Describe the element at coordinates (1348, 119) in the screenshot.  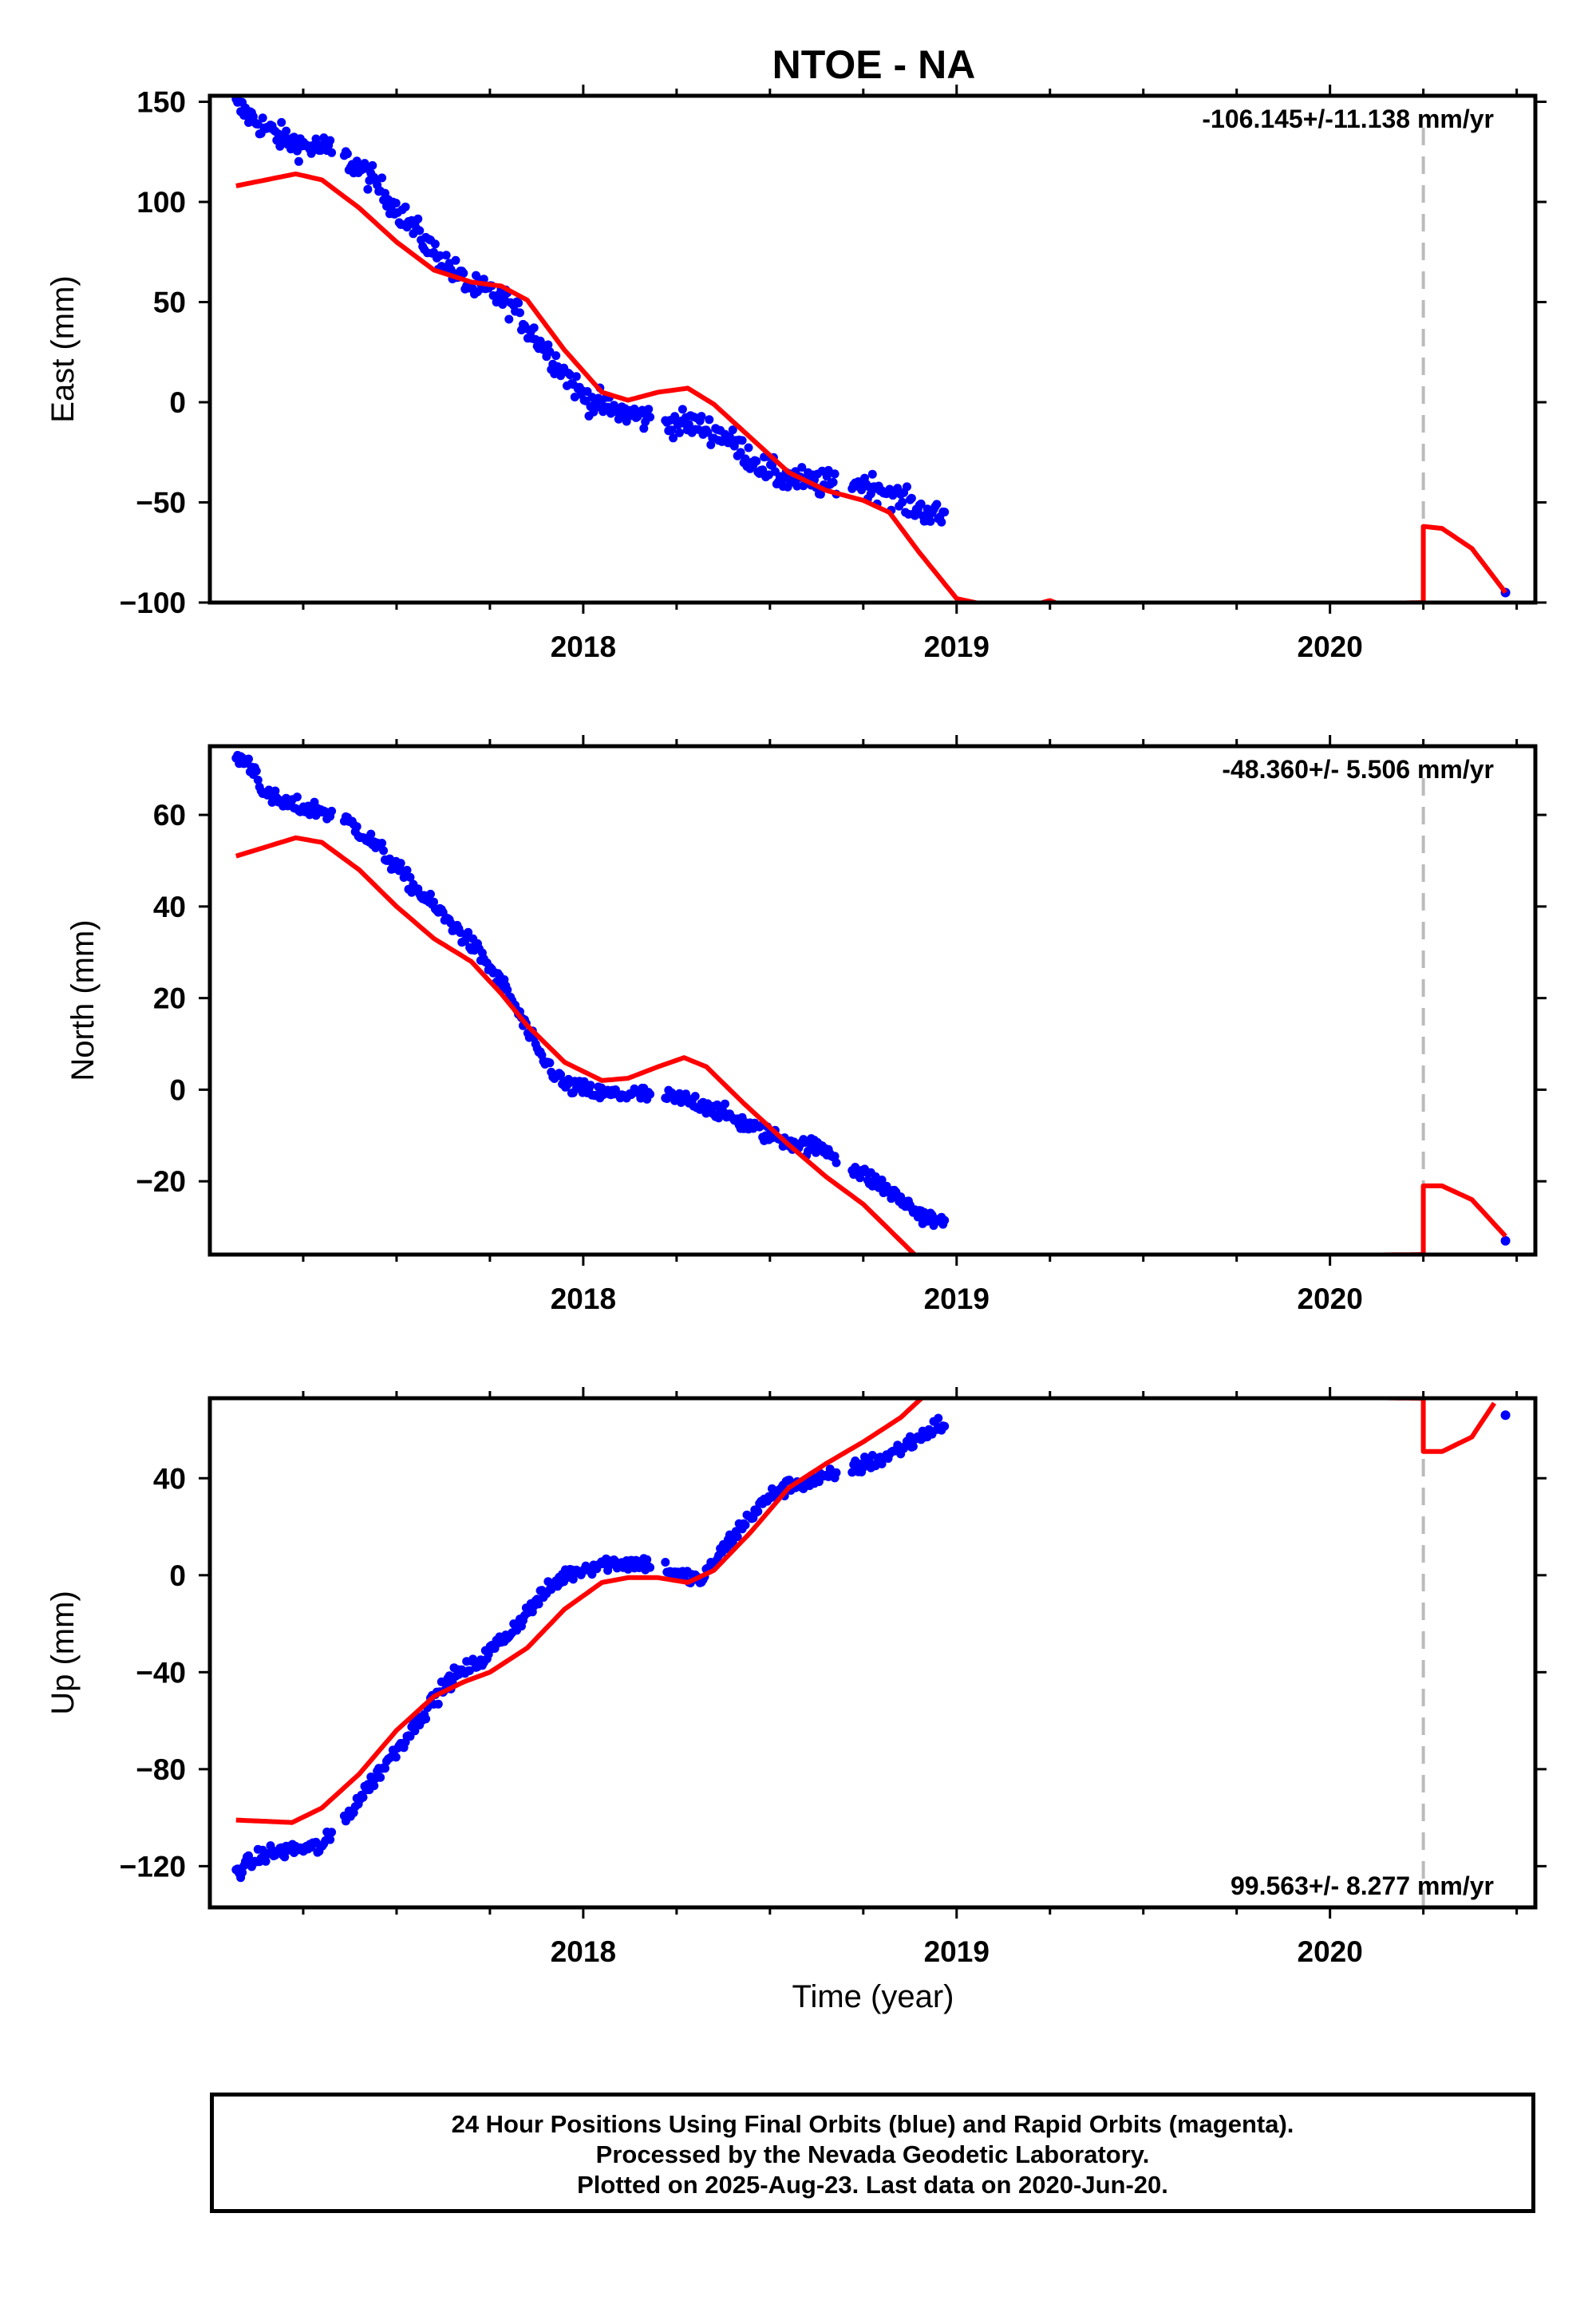
I see `velocity-label: -106.145+/-11.138 mm/yr` at that location.